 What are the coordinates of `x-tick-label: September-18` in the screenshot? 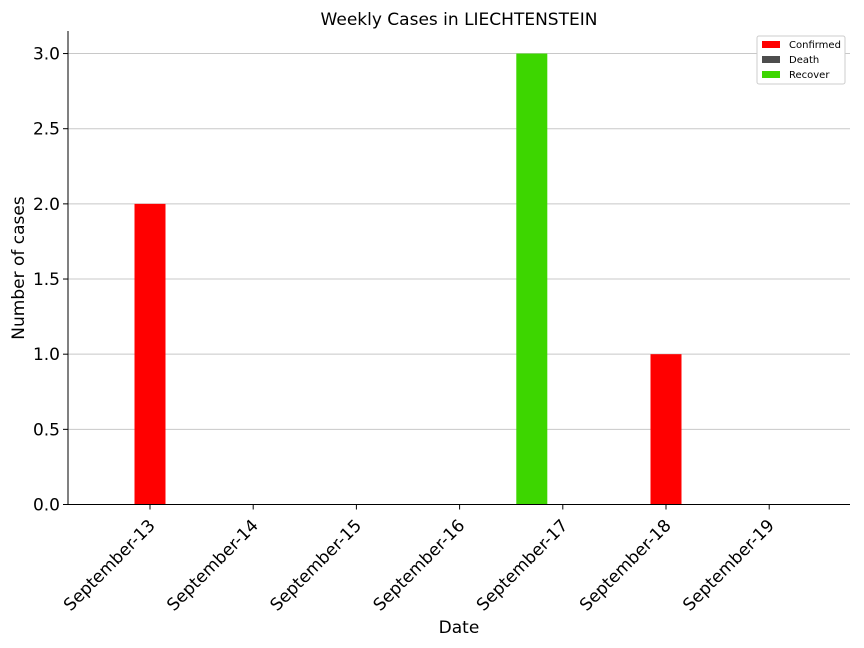 It's located at (625, 565).